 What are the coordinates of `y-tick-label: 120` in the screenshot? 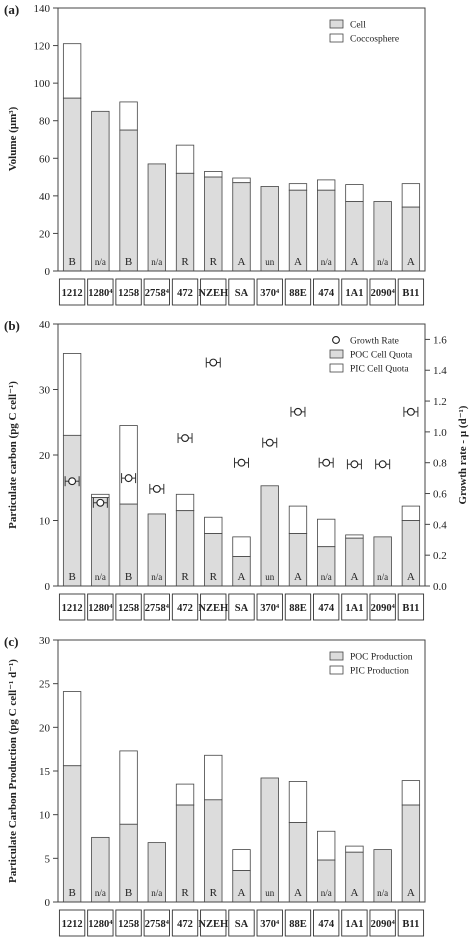 It's located at (42, 47).